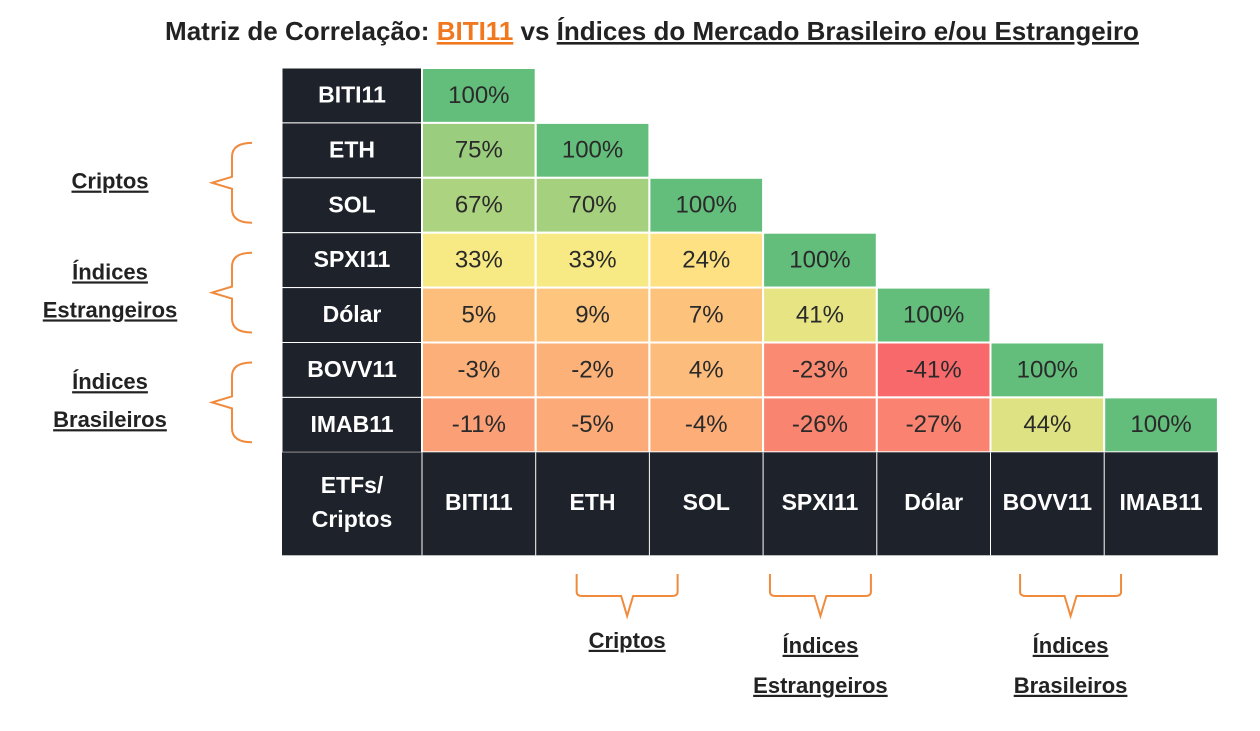 This screenshot has height=731, width=1260. I want to click on cell-label: 5%, so click(479, 314).